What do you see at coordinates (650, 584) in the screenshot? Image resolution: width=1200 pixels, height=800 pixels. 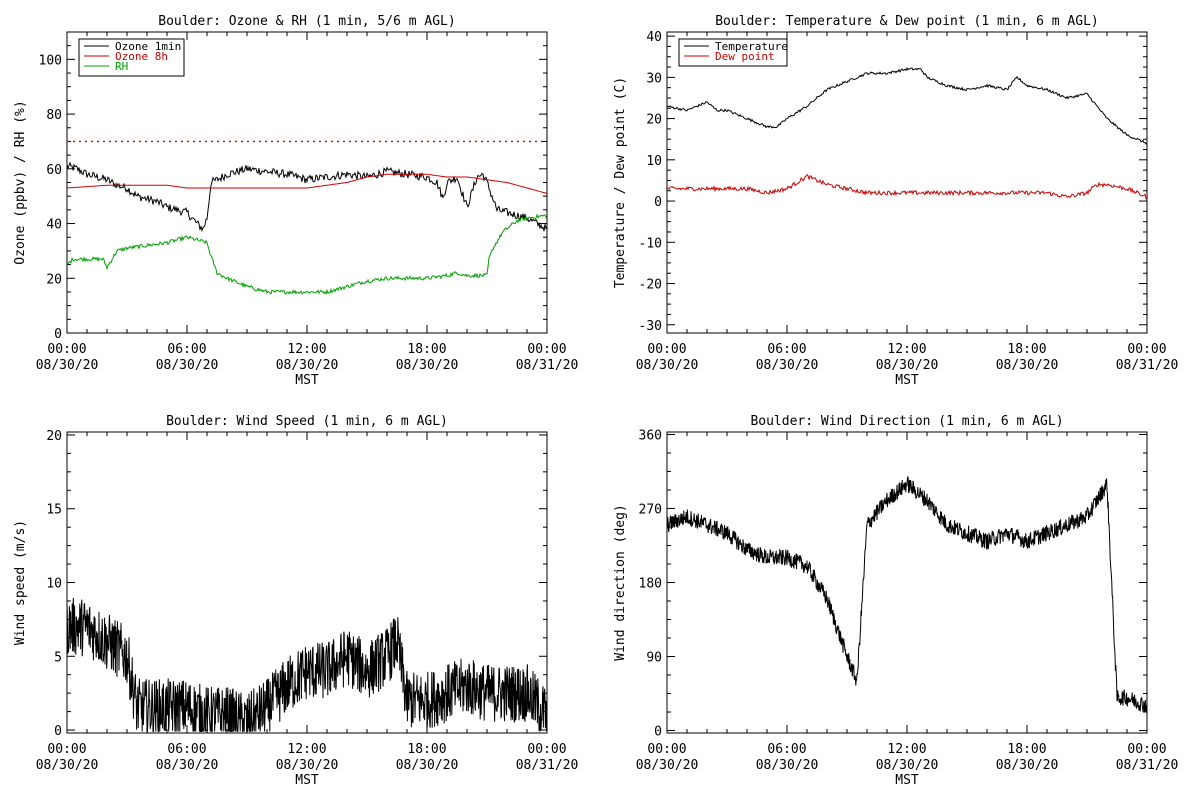 I see `y-tick-label: 180` at bounding box center [650, 584].